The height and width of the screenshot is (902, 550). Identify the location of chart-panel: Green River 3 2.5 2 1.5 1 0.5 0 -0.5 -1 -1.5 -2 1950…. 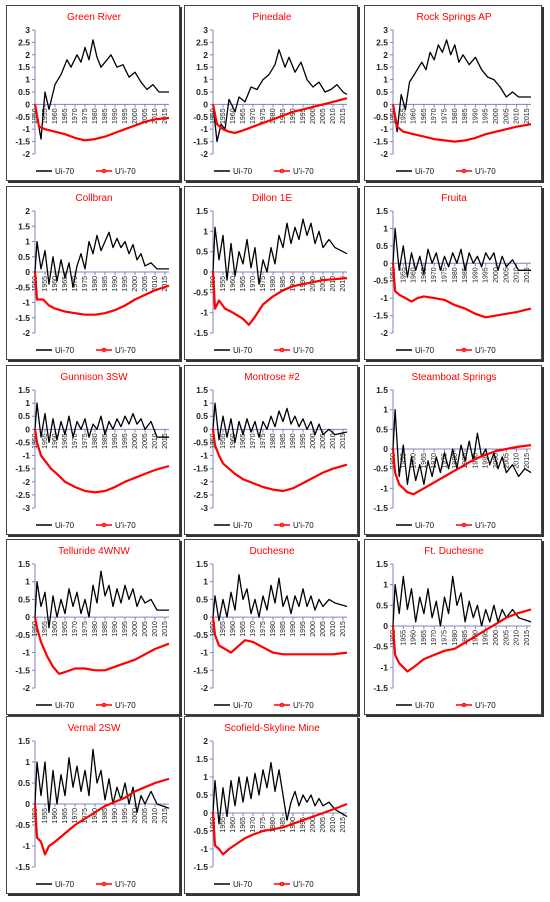
(93, 93).